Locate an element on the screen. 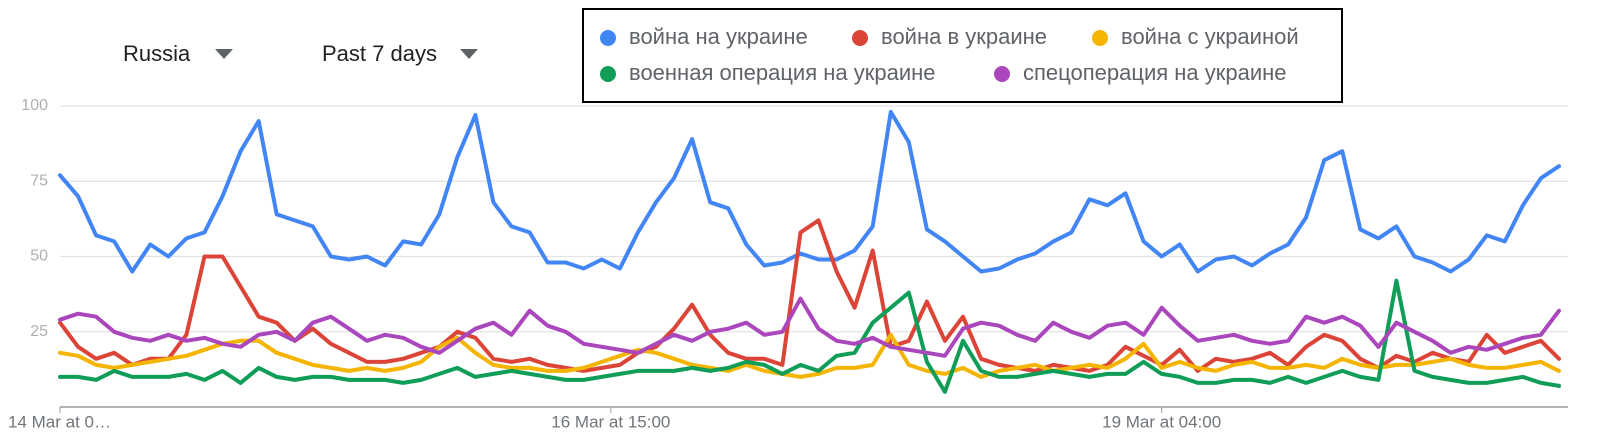 The width and height of the screenshot is (1600, 445). legend-label: война на украине is located at coordinates (718, 36).